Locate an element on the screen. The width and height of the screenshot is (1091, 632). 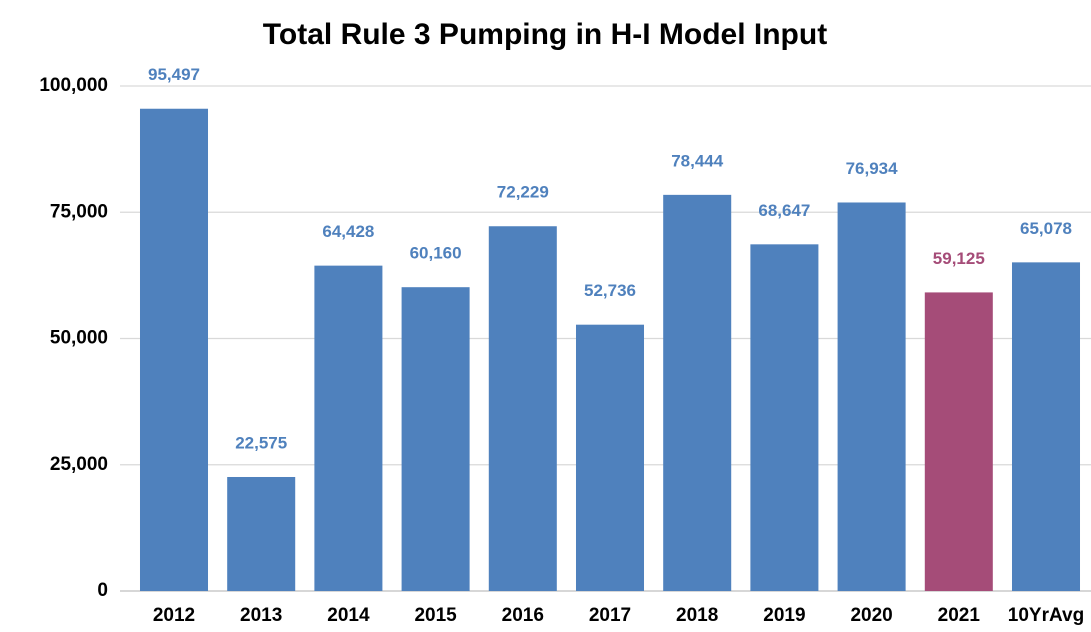
x-tick-label: 2013 is located at coordinates (261, 615).